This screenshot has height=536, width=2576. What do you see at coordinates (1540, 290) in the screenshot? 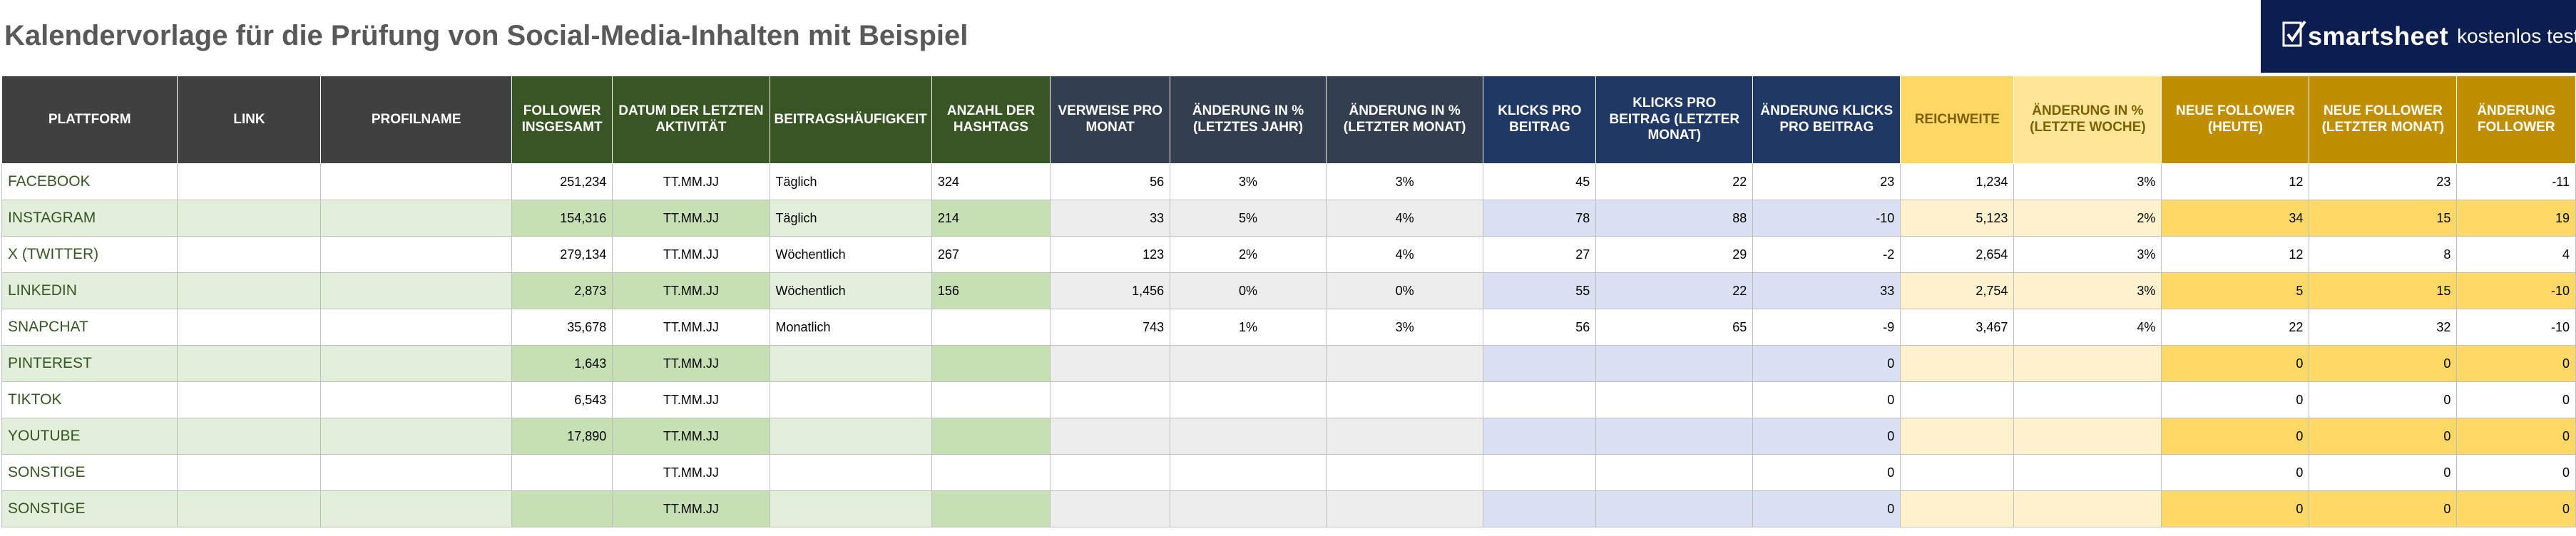
I see `table-cell: 55` at bounding box center [1540, 290].